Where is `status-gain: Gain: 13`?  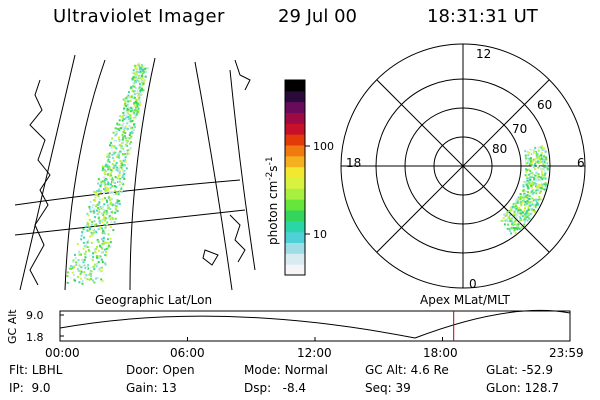 status-gain: Gain: 13 is located at coordinates (151, 388).